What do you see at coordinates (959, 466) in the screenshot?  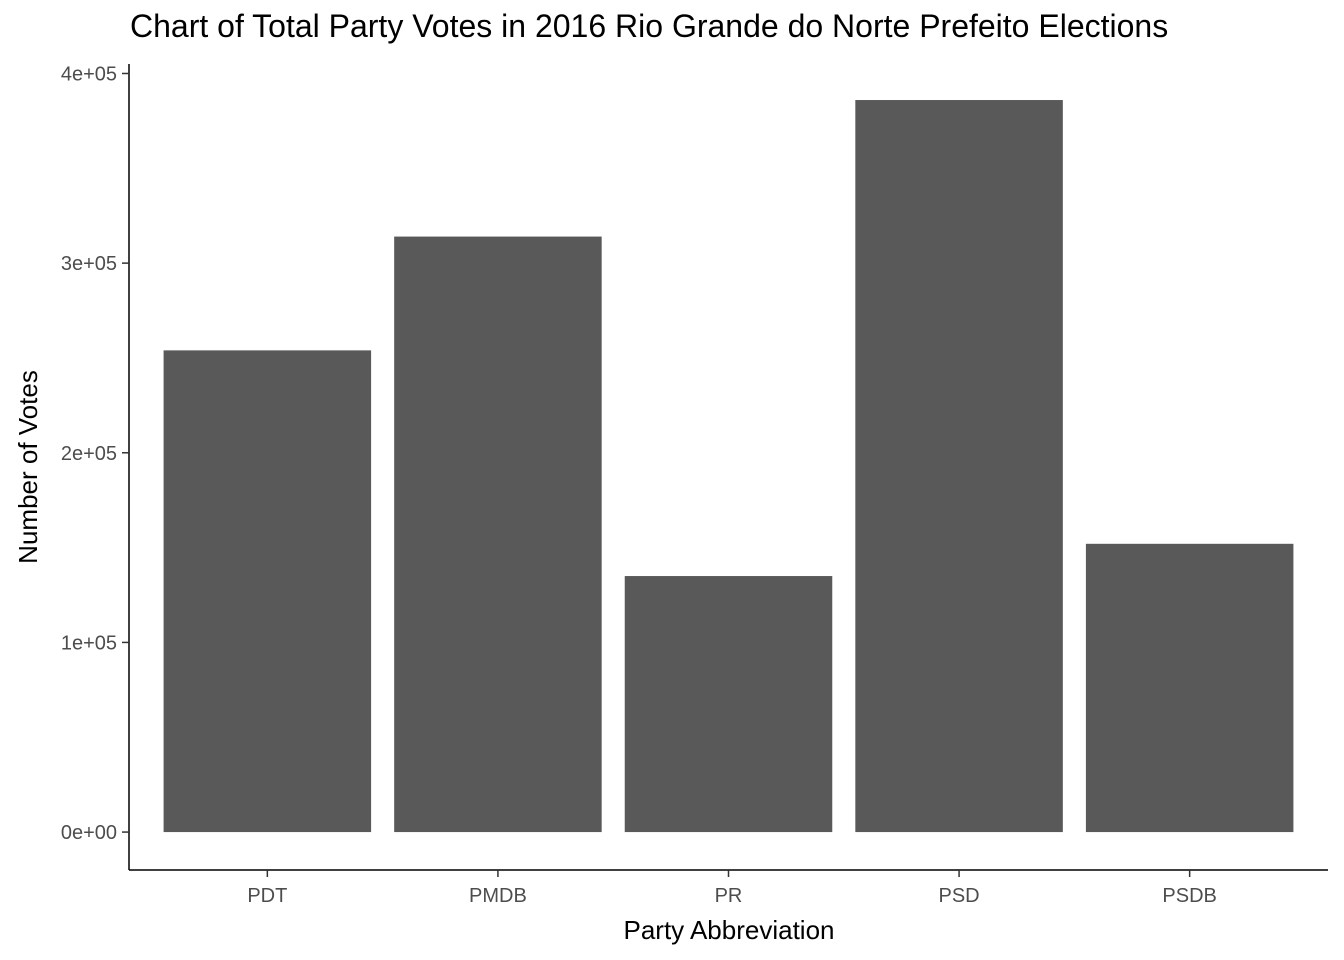 I see `bar-psd` at bounding box center [959, 466].